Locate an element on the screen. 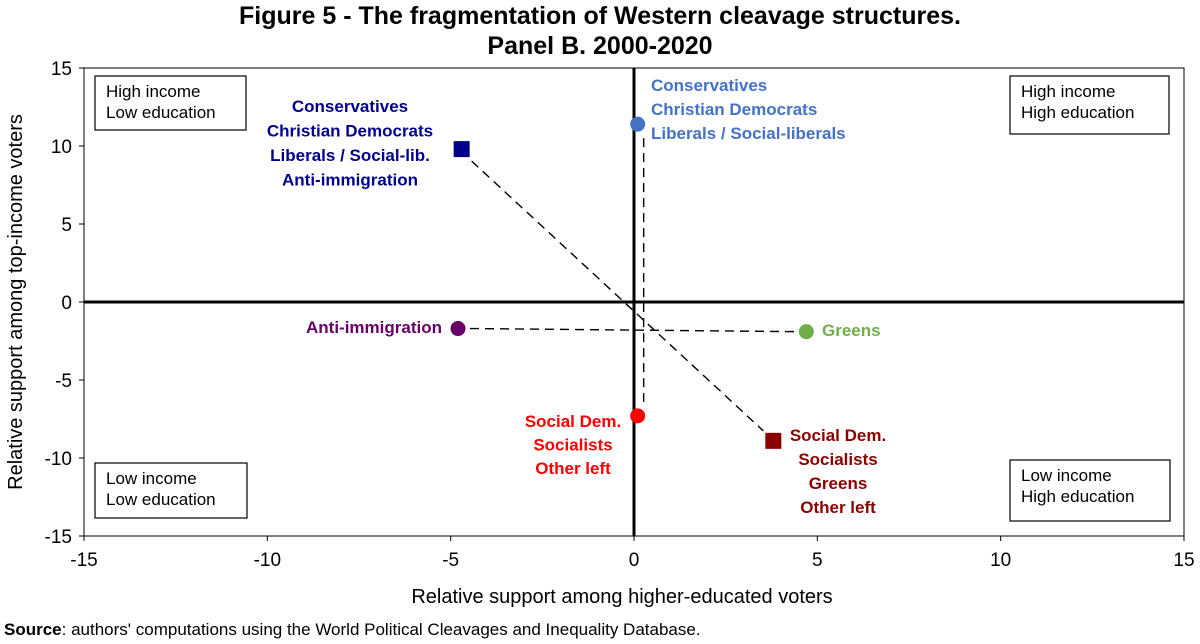 This screenshot has width=1200, height=644. y-tick-label: 5 is located at coordinates (66, 225).